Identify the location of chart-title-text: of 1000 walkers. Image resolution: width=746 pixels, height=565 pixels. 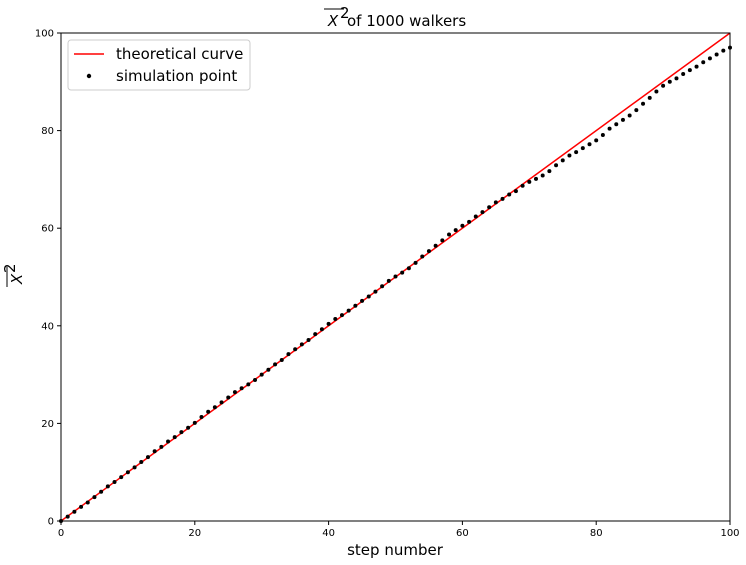
(406, 21).